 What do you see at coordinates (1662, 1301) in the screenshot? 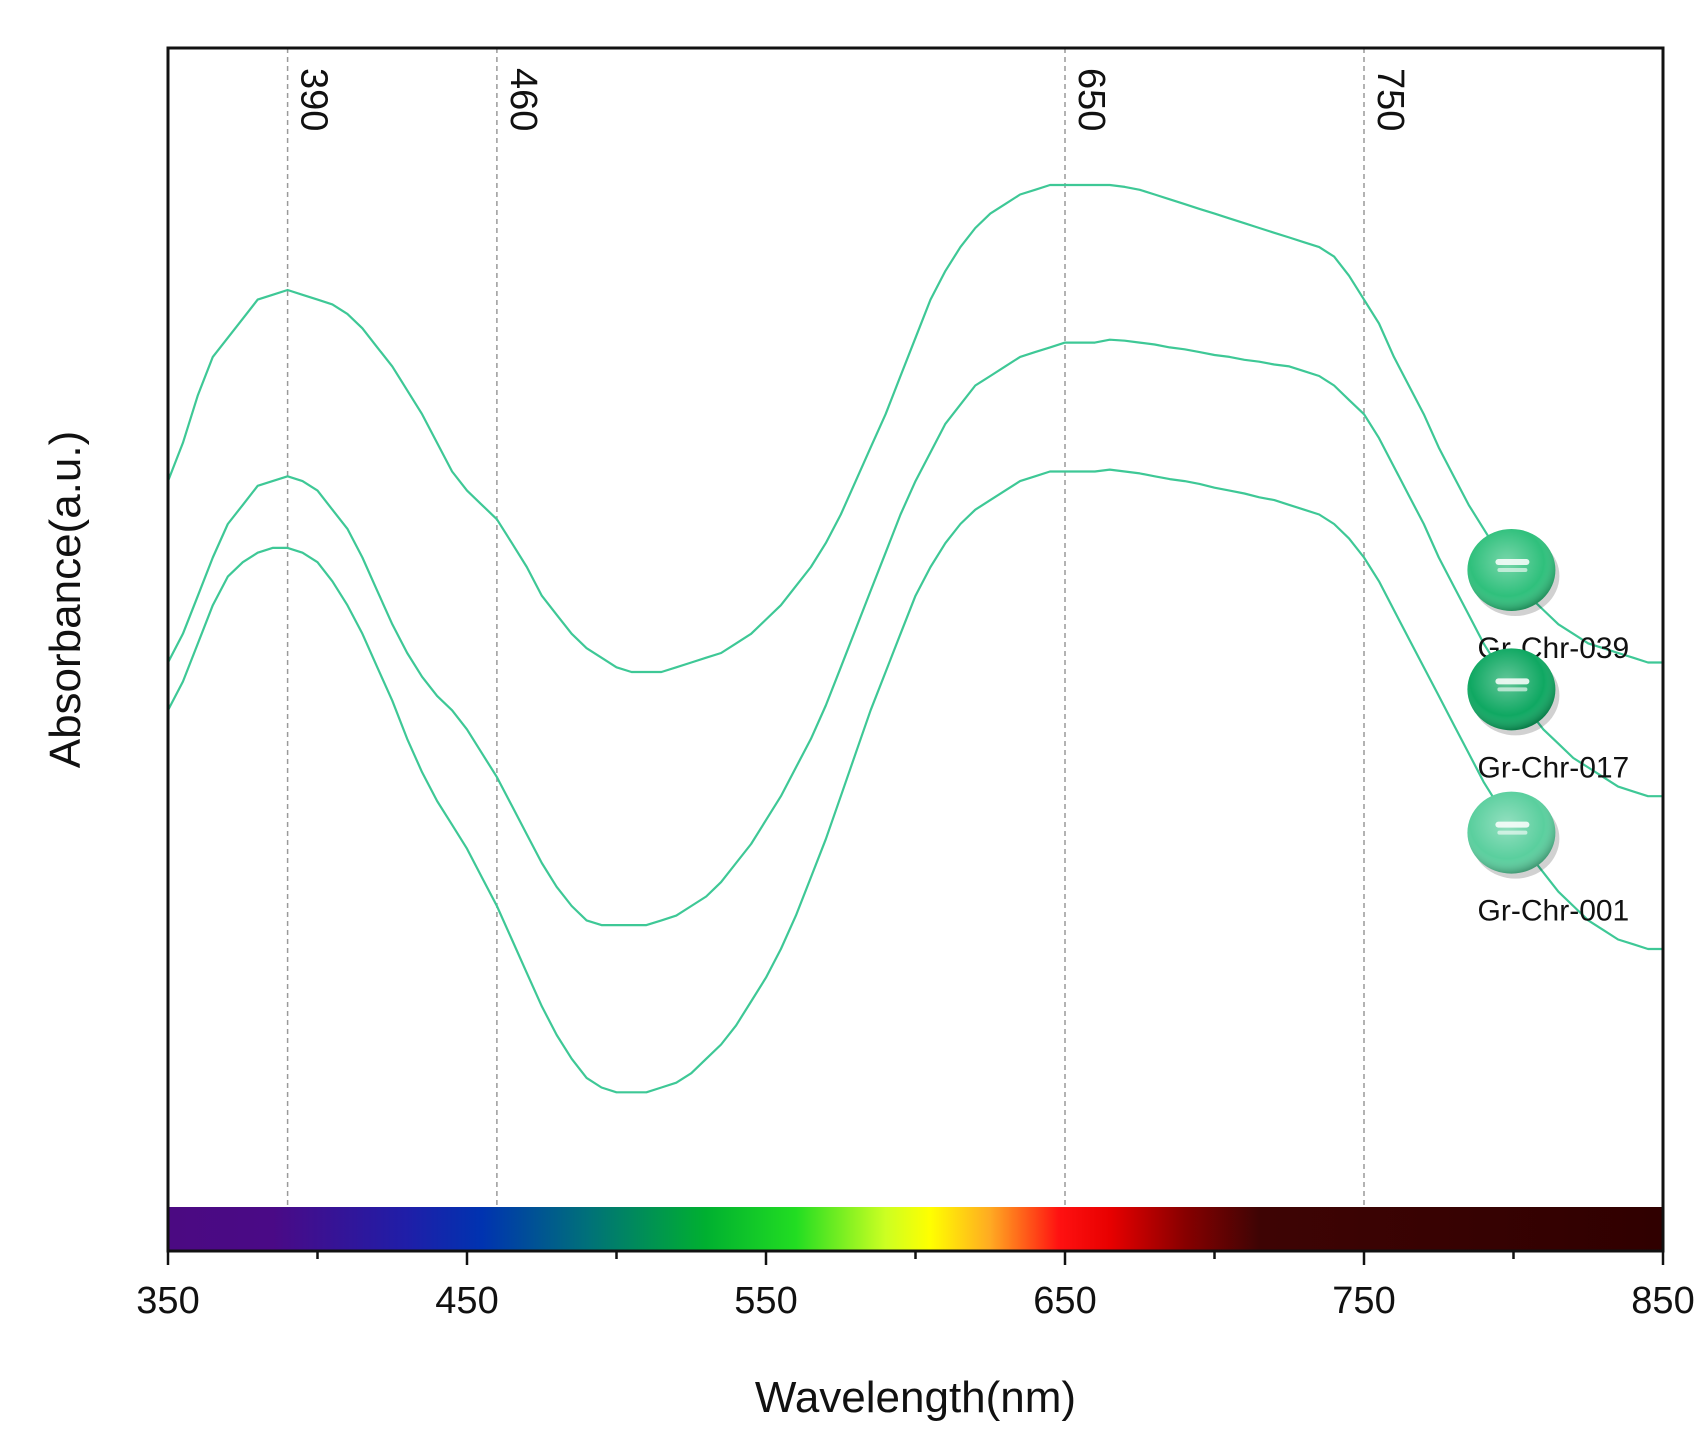
I see `x-tick-label-850: 850` at bounding box center [1662, 1301].